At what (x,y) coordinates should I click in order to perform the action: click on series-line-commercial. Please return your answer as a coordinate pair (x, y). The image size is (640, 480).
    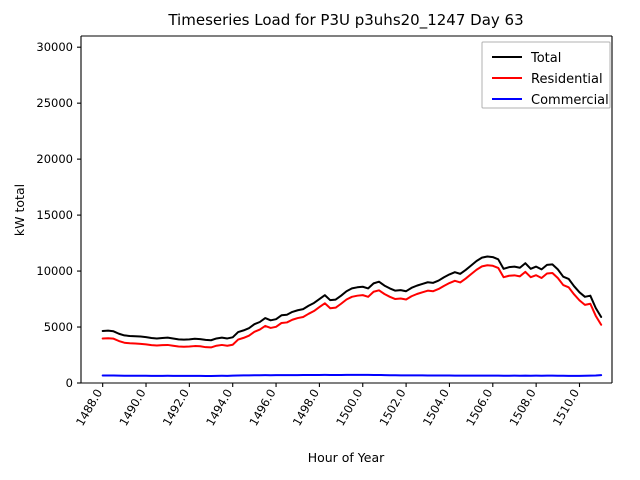
    Looking at the image, I should click on (352, 375).